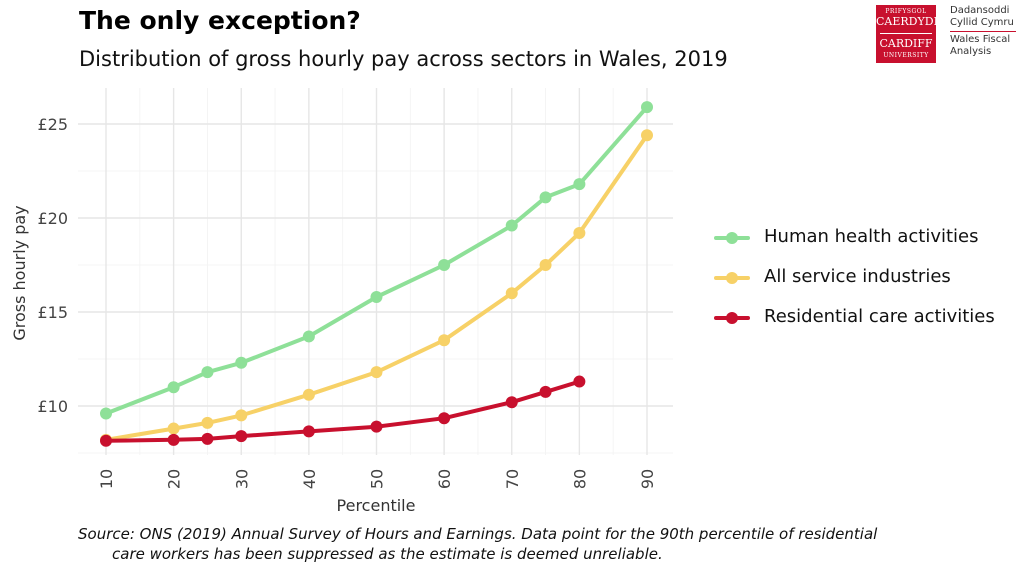  I want to click on y-tick-label: £25, so click(52, 124).